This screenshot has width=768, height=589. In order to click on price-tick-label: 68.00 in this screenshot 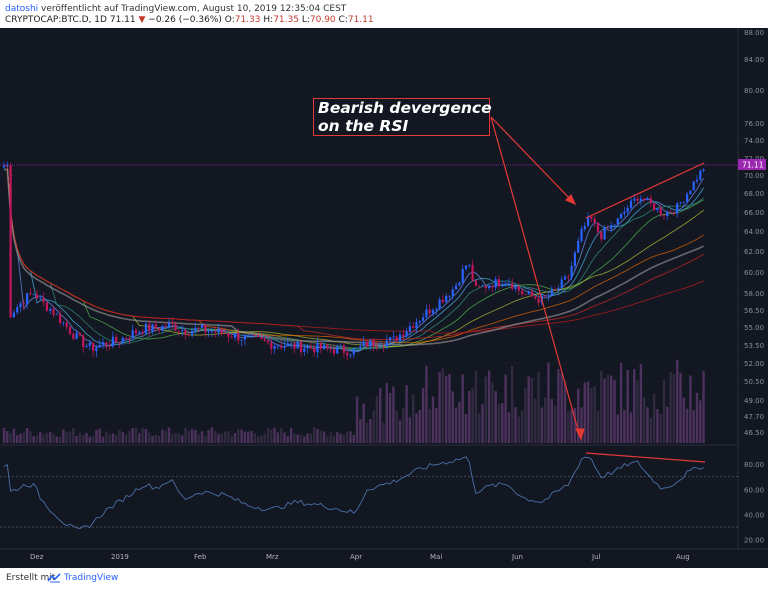, I will do `click(754, 194)`.